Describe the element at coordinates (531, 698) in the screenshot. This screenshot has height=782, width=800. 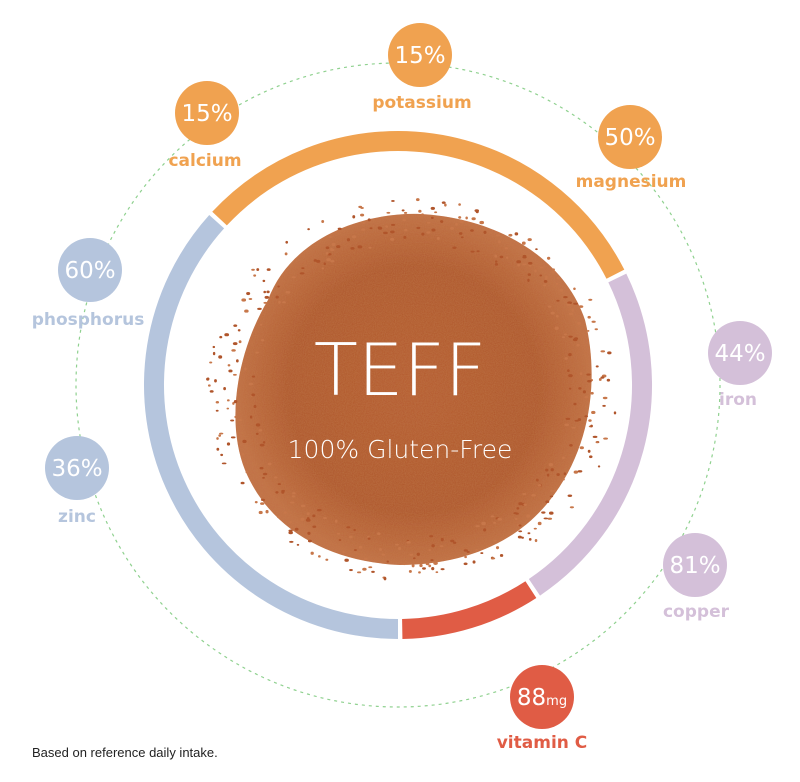
I see `nutrient-value-number: 88` at that location.